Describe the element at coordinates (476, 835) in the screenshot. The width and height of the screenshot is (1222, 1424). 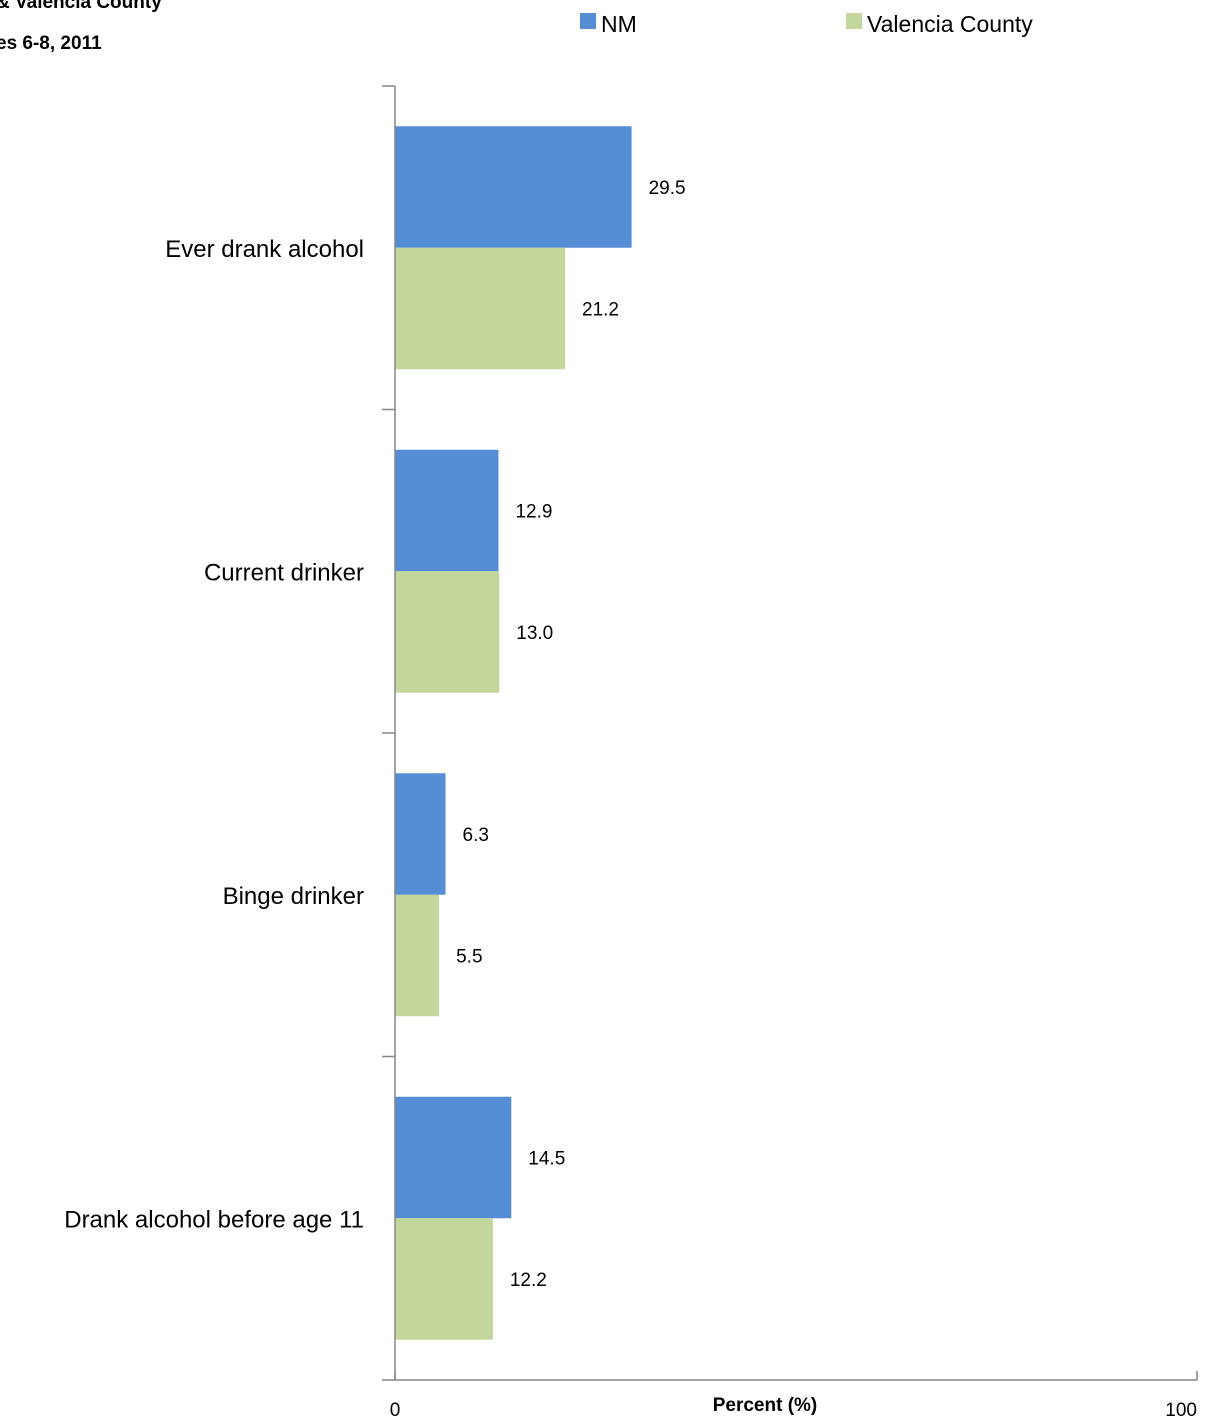
I see `data-label-nm-binge-drinker: 6.3` at that location.